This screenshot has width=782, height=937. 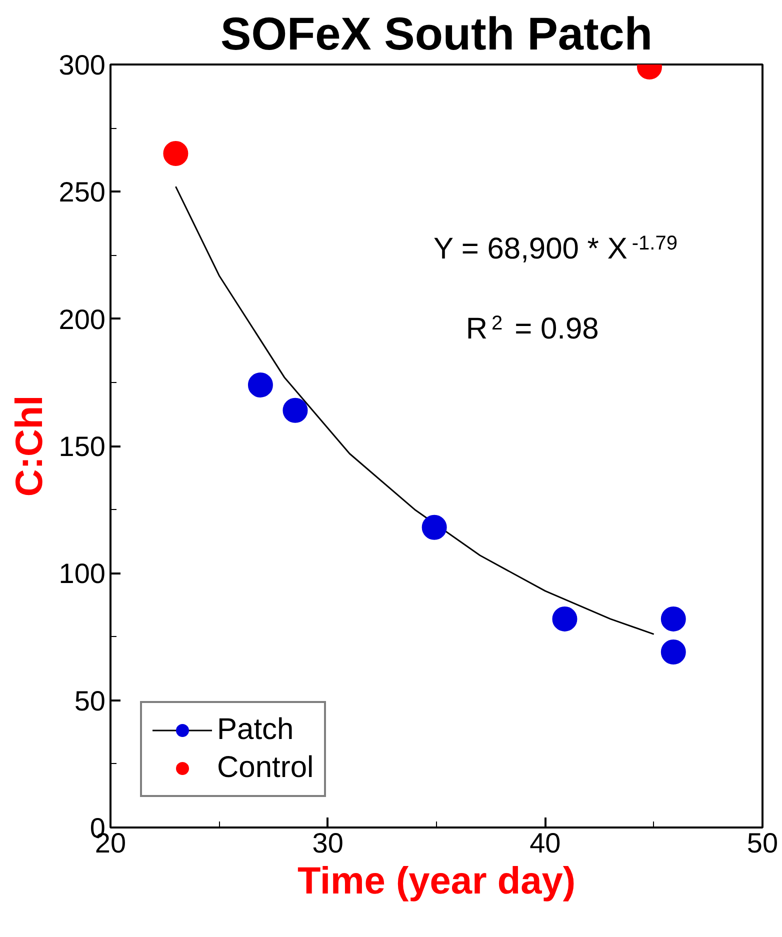 What do you see at coordinates (762, 843) in the screenshot?
I see `x-tick-label: 50` at bounding box center [762, 843].